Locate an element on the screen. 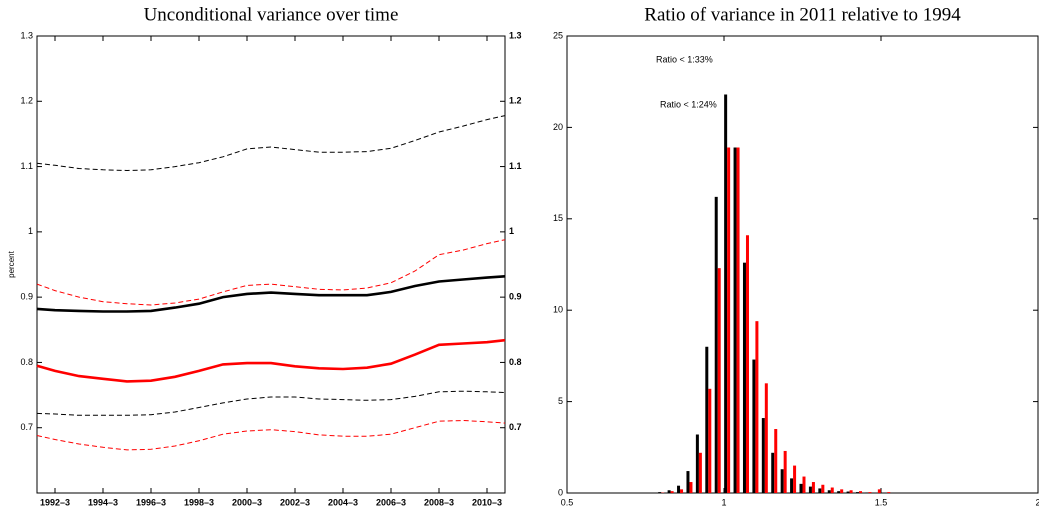 This screenshot has width=1039, height=512. y-tick-label-right: 1.3 is located at coordinates (515, 35).